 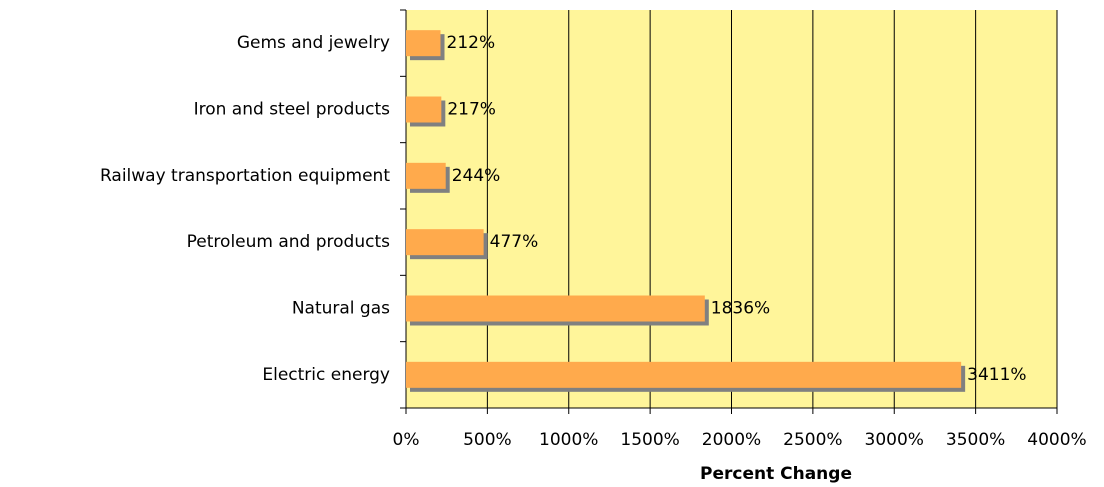 What do you see at coordinates (996, 375) in the screenshot?
I see `value-label: 3411%` at bounding box center [996, 375].